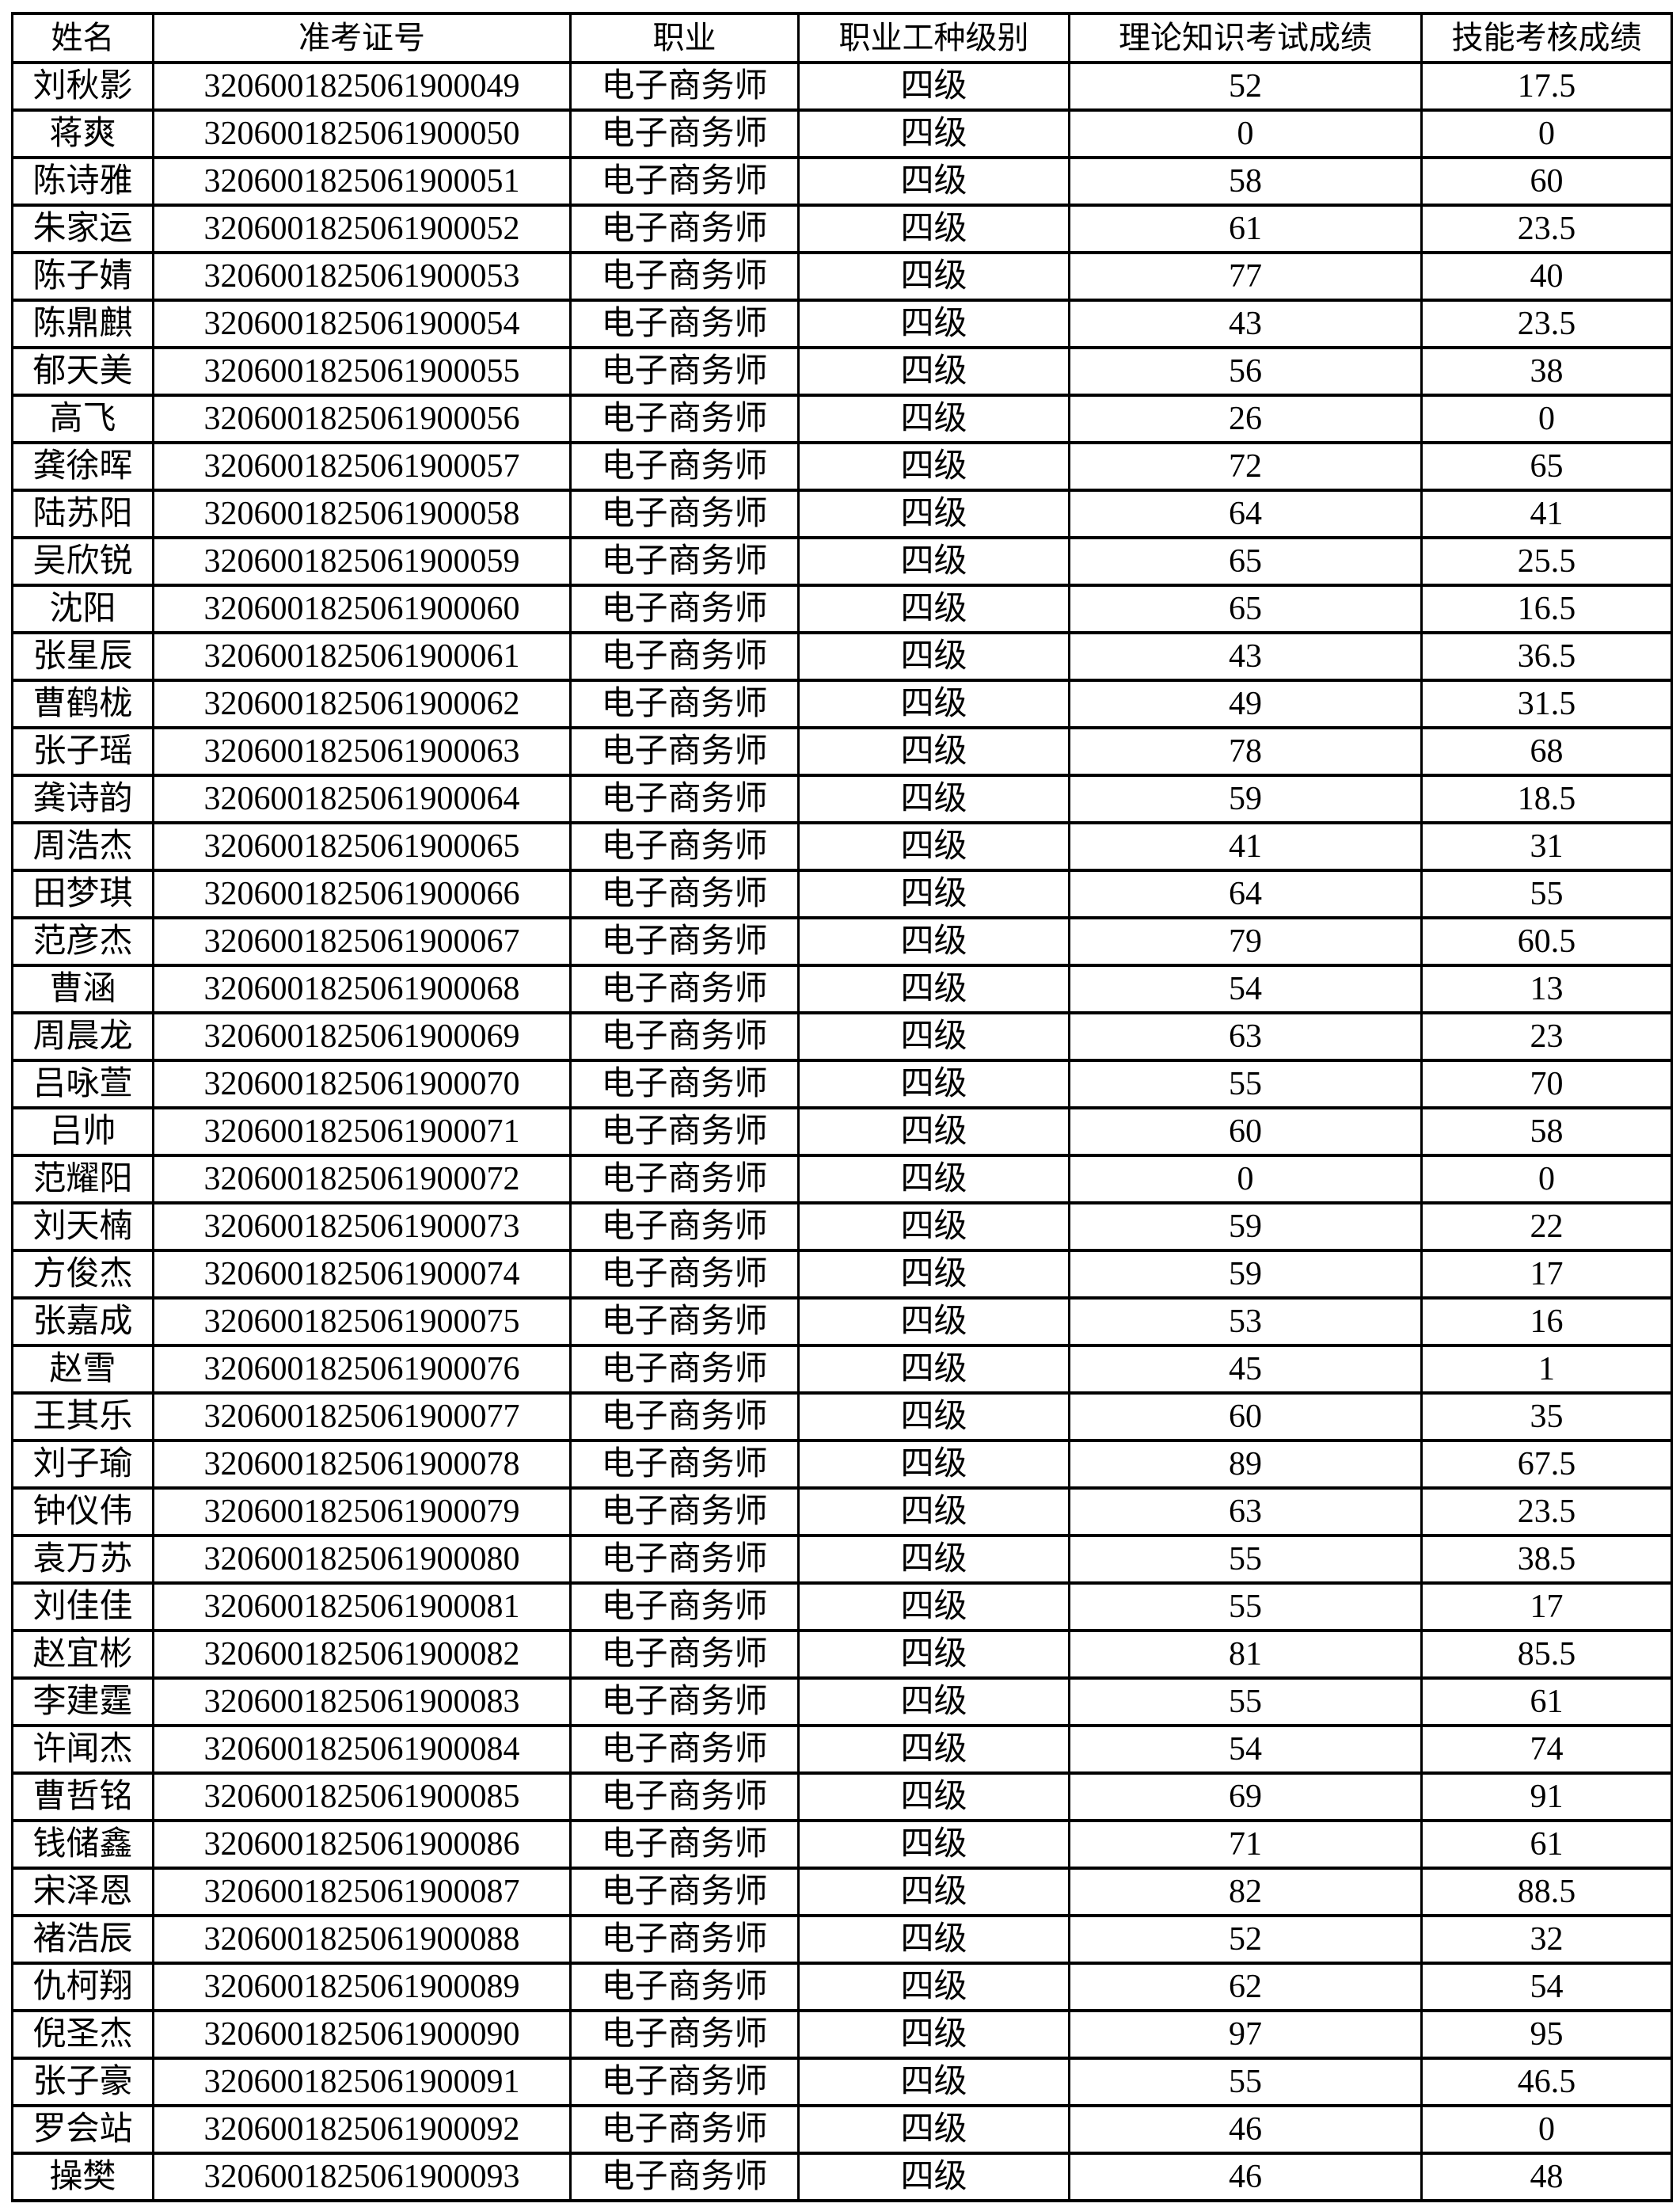  What do you see at coordinates (1245, 1892) in the screenshot?
I see `theory-score-cell: 82` at bounding box center [1245, 1892].